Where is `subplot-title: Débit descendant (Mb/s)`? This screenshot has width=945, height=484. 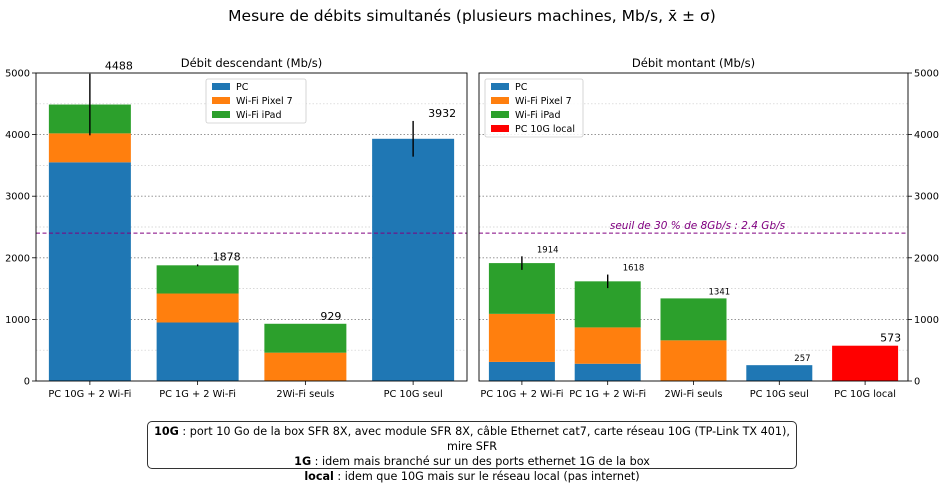 subplot-title: Débit descendant (Mb/s) is located at coordinates (252, 63).